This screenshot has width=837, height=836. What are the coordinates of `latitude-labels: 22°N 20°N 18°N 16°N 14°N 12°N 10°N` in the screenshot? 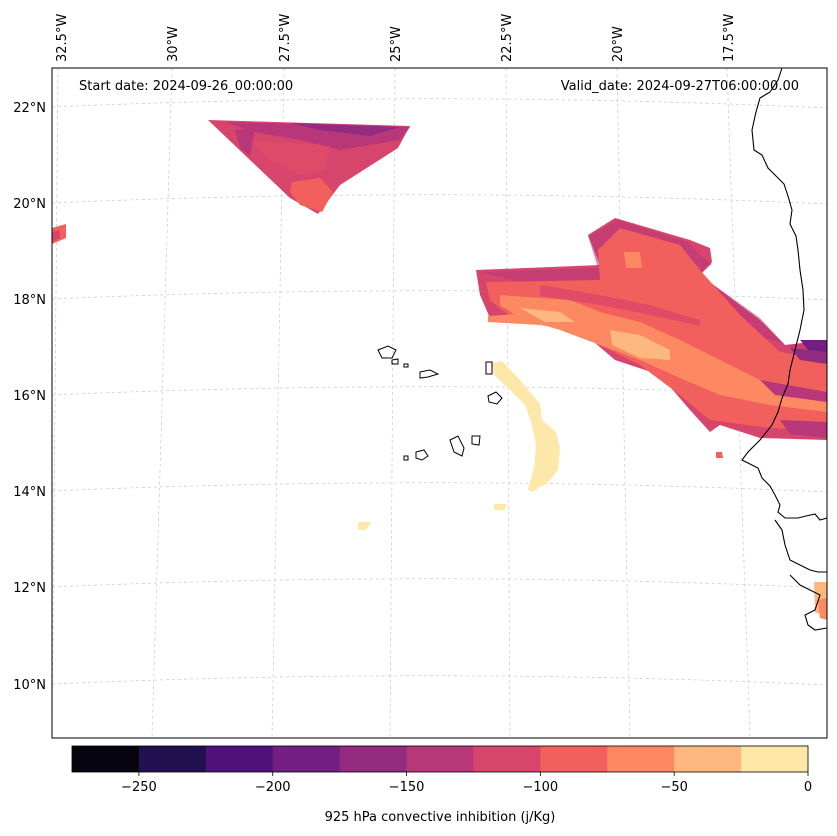 It's located at (29, 397).